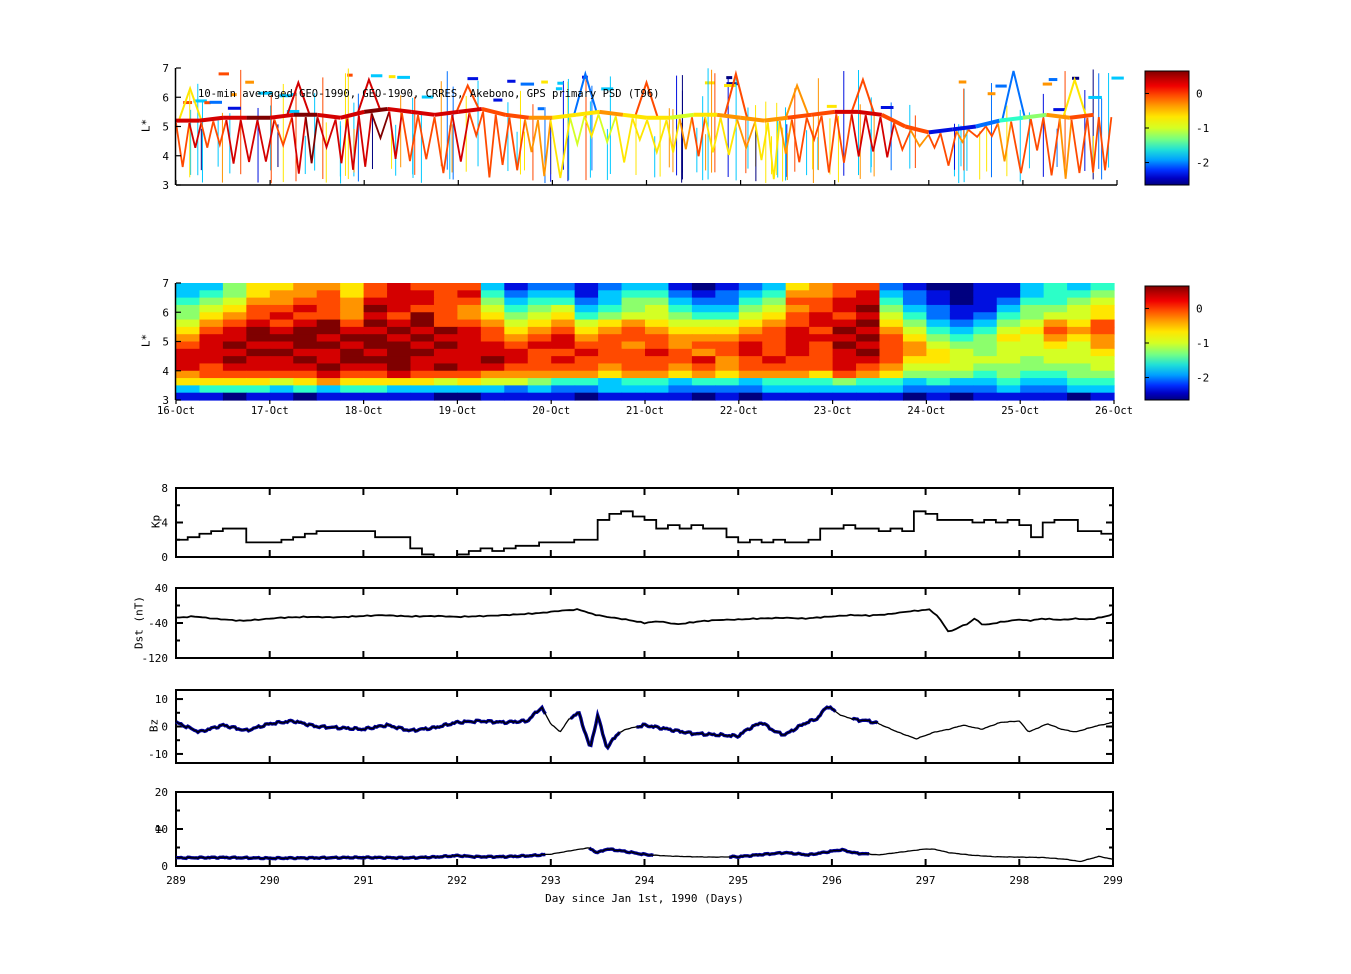 Image resolution: width=1351 pixels, height=974 pixels. I want to click on colorbar-tick-label: -1, so click(1202, 343).